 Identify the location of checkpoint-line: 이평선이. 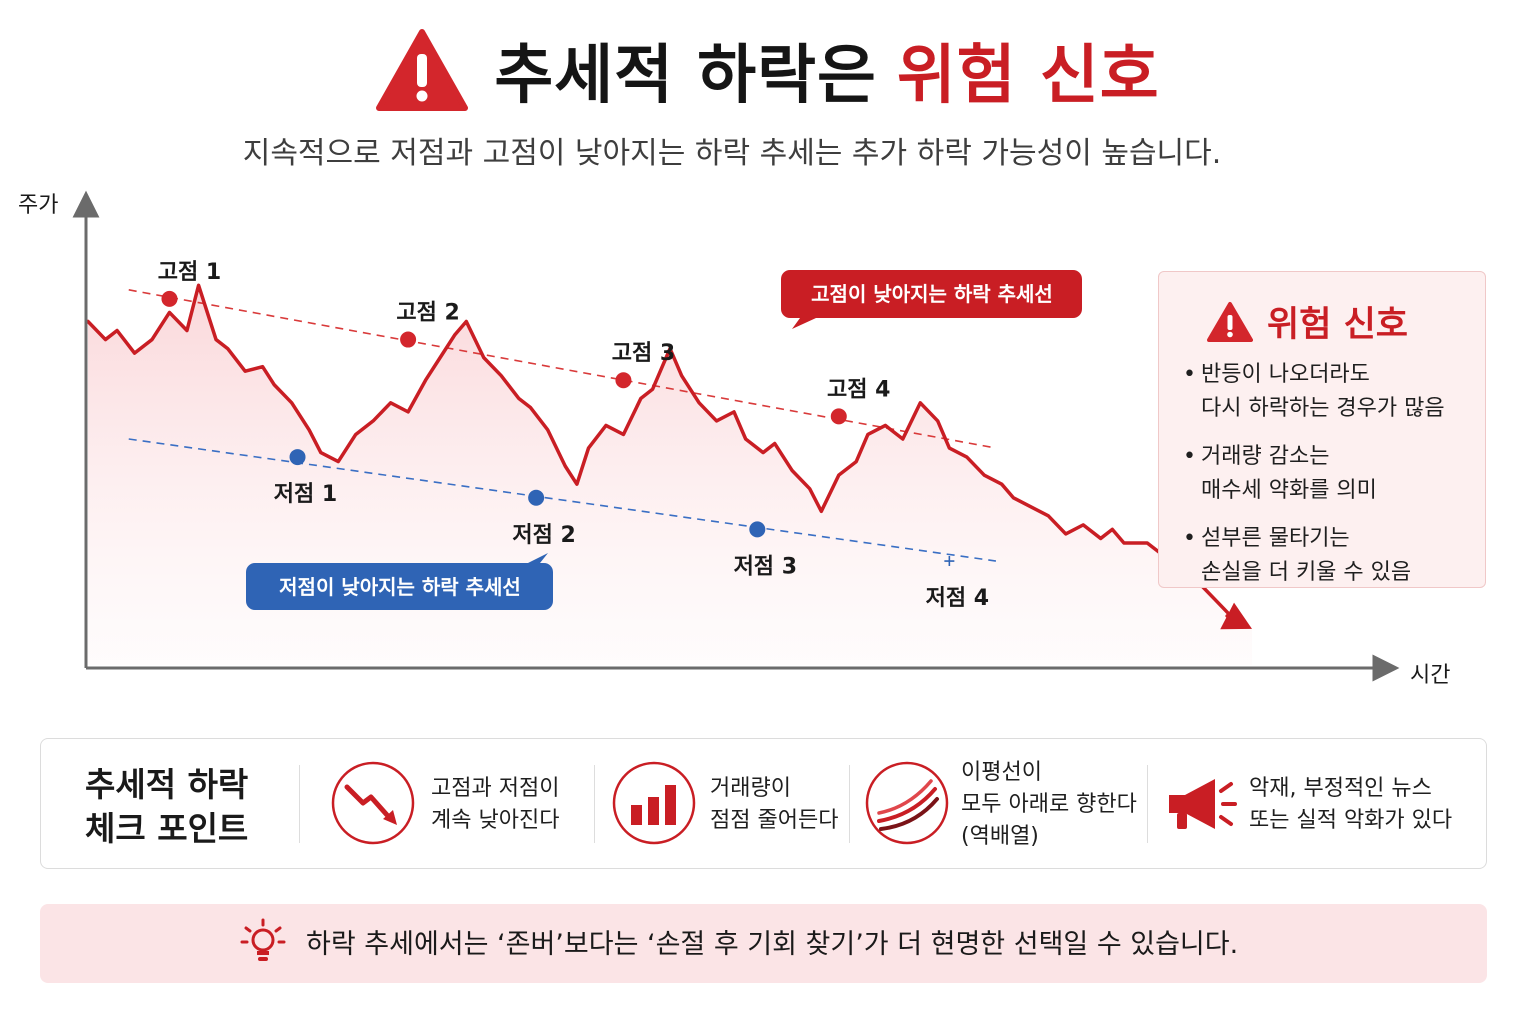
(1001, 772).